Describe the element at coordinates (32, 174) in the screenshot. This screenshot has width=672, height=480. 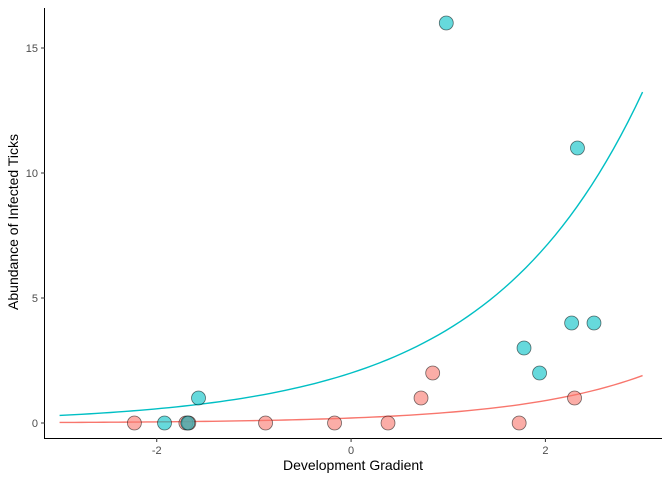
I see `y-tick-label: 10` at that location.